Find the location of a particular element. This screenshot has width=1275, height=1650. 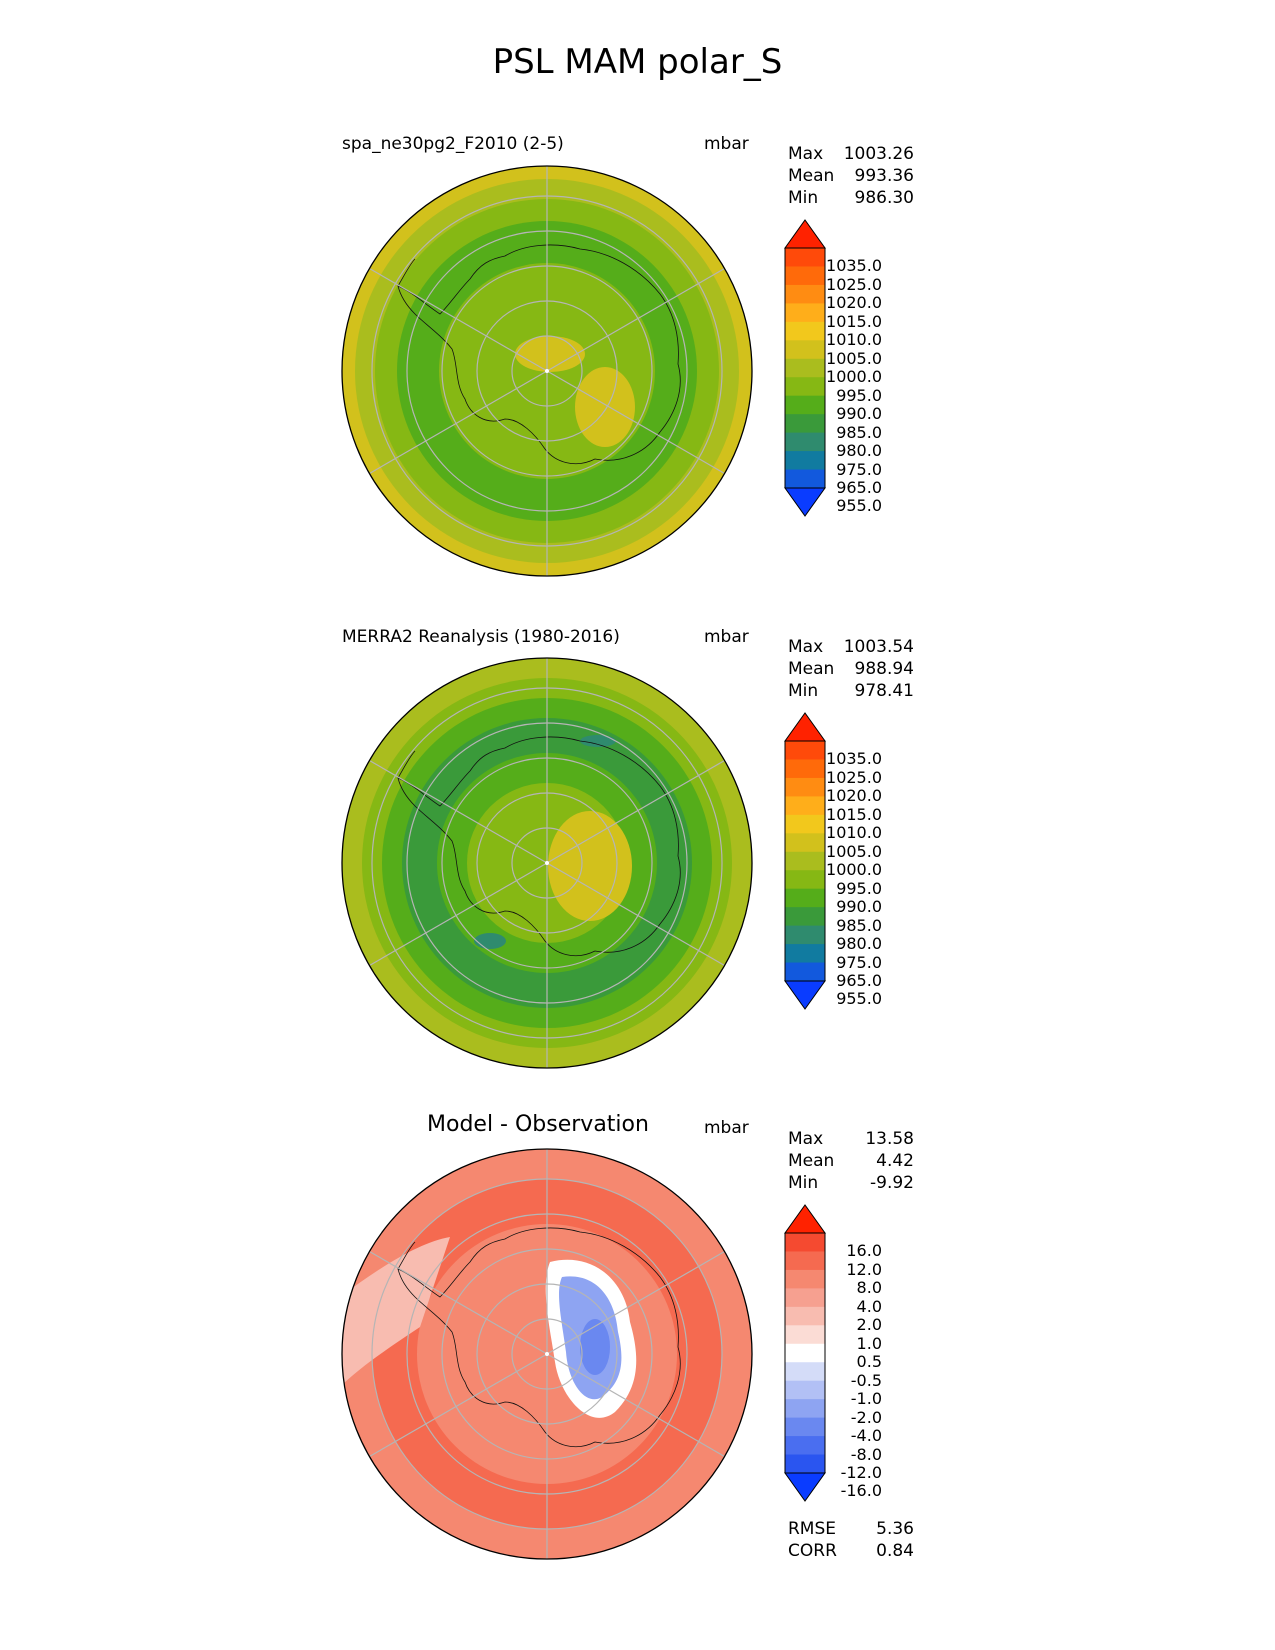

metric-rmse: RMSE 5.36 is located at coordinates (851, 1529).